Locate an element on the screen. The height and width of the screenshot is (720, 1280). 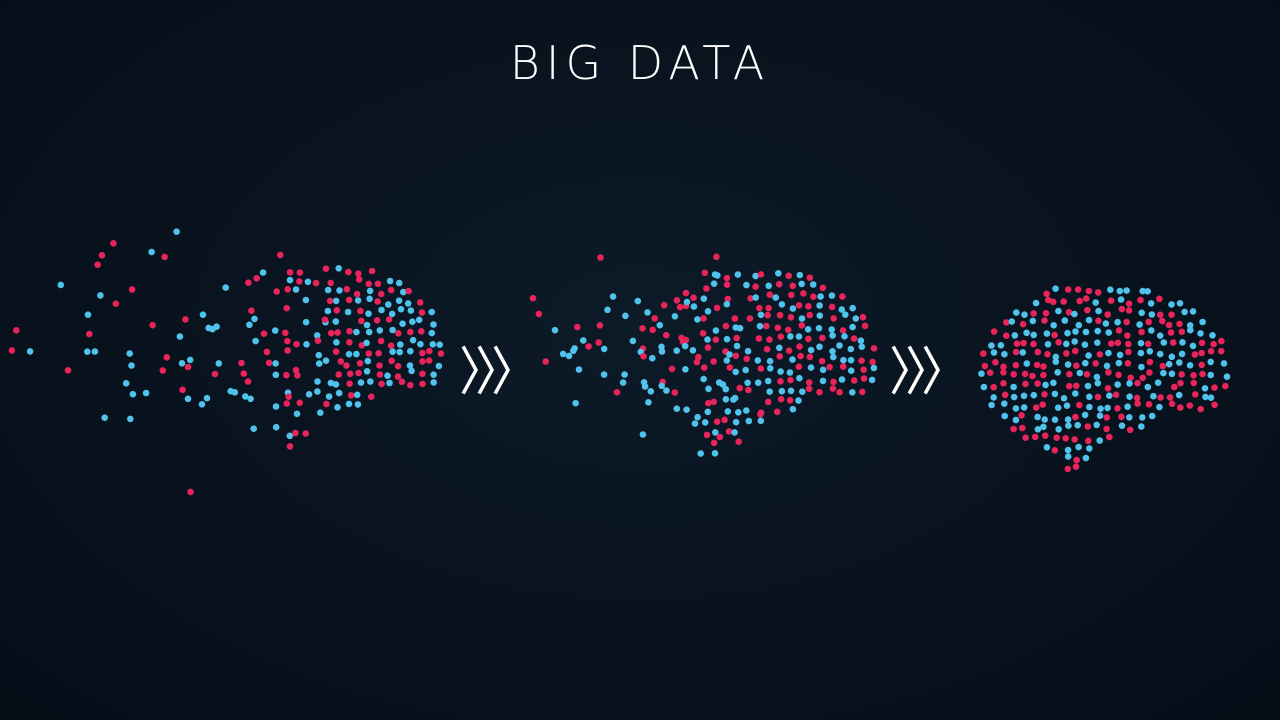
triple-chevron-right-icon is located at coordinates (915, 370).